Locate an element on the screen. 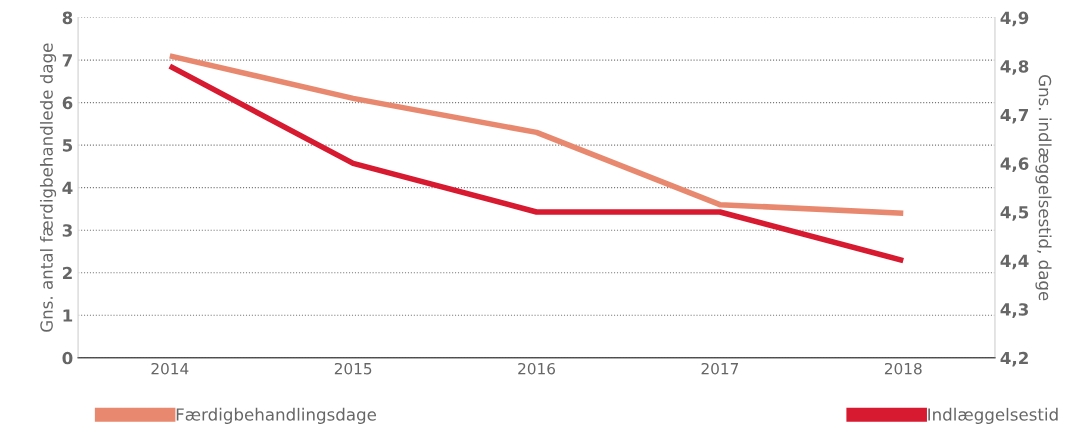 Image resolution: width=1085 pixels, height=439 pixels. y2-tick-label: 4,7 is located at coordinates (1014, 116).